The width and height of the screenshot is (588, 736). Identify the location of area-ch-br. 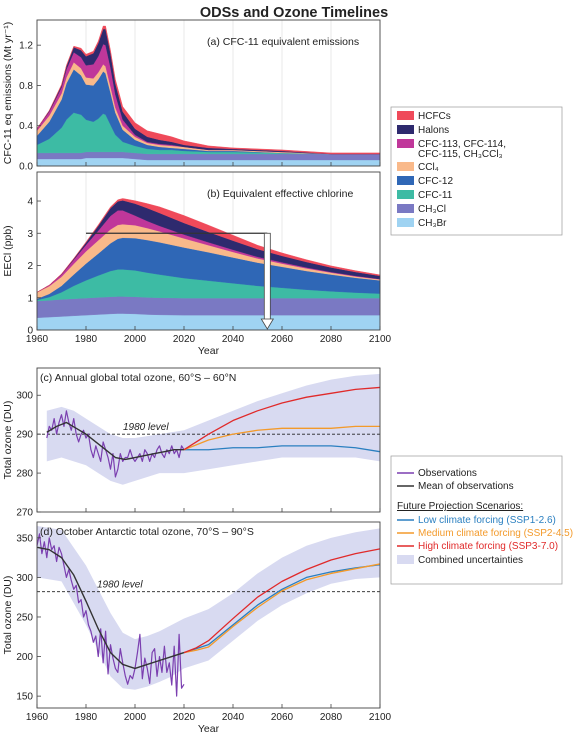
(208, 322).